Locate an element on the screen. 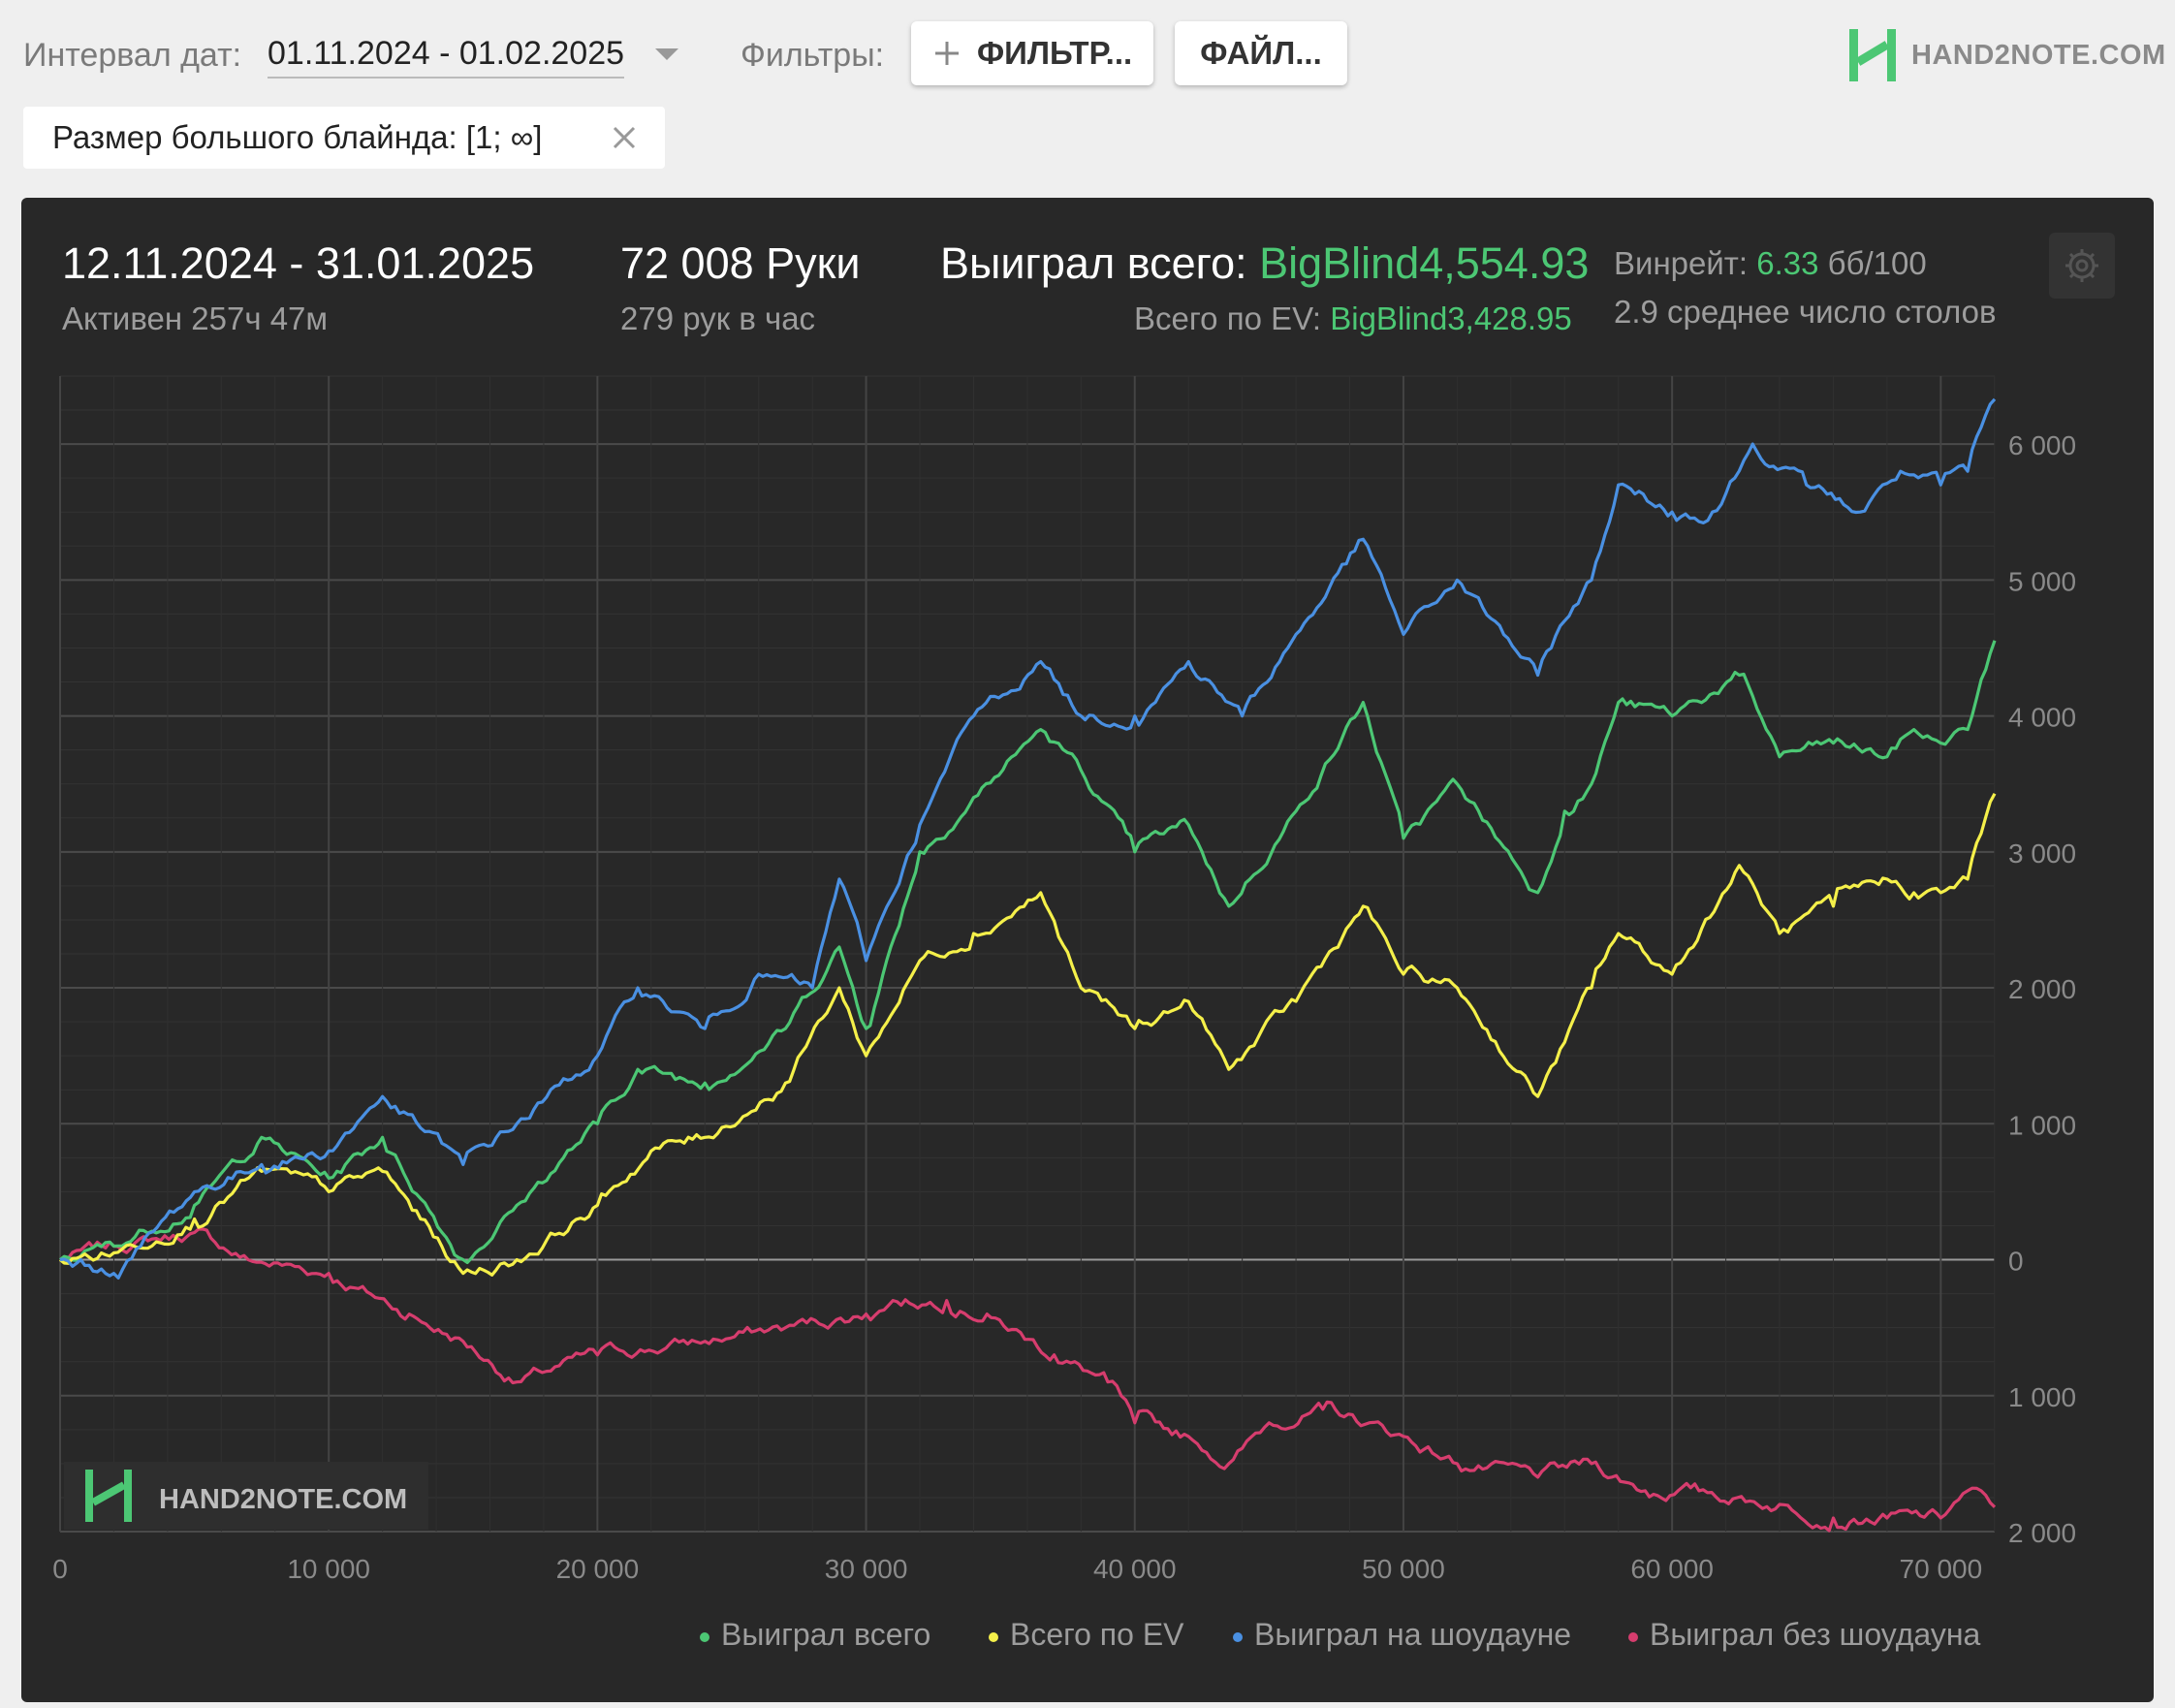 Image resolution: width=2175 pixels, height=1708 pixels. won-total-stat: Выиграл всего: BigBlind4,554.93 is located at coordinates (1264, 263).